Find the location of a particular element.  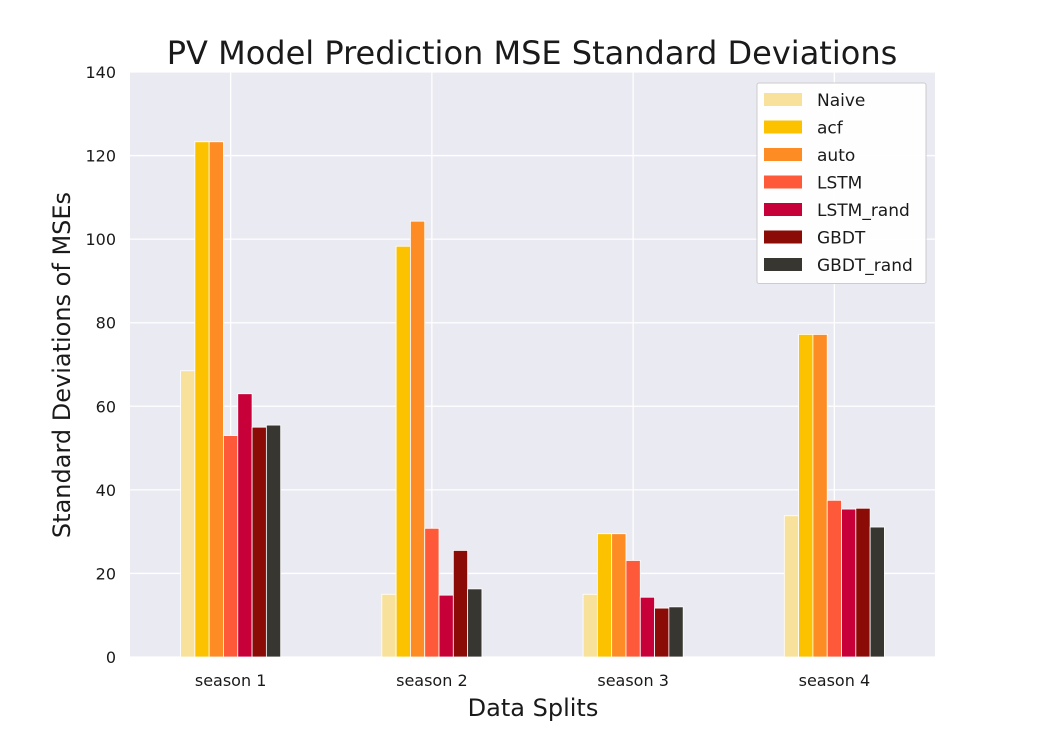

y-tick-label: 140 is located at coordinates (100, 72).